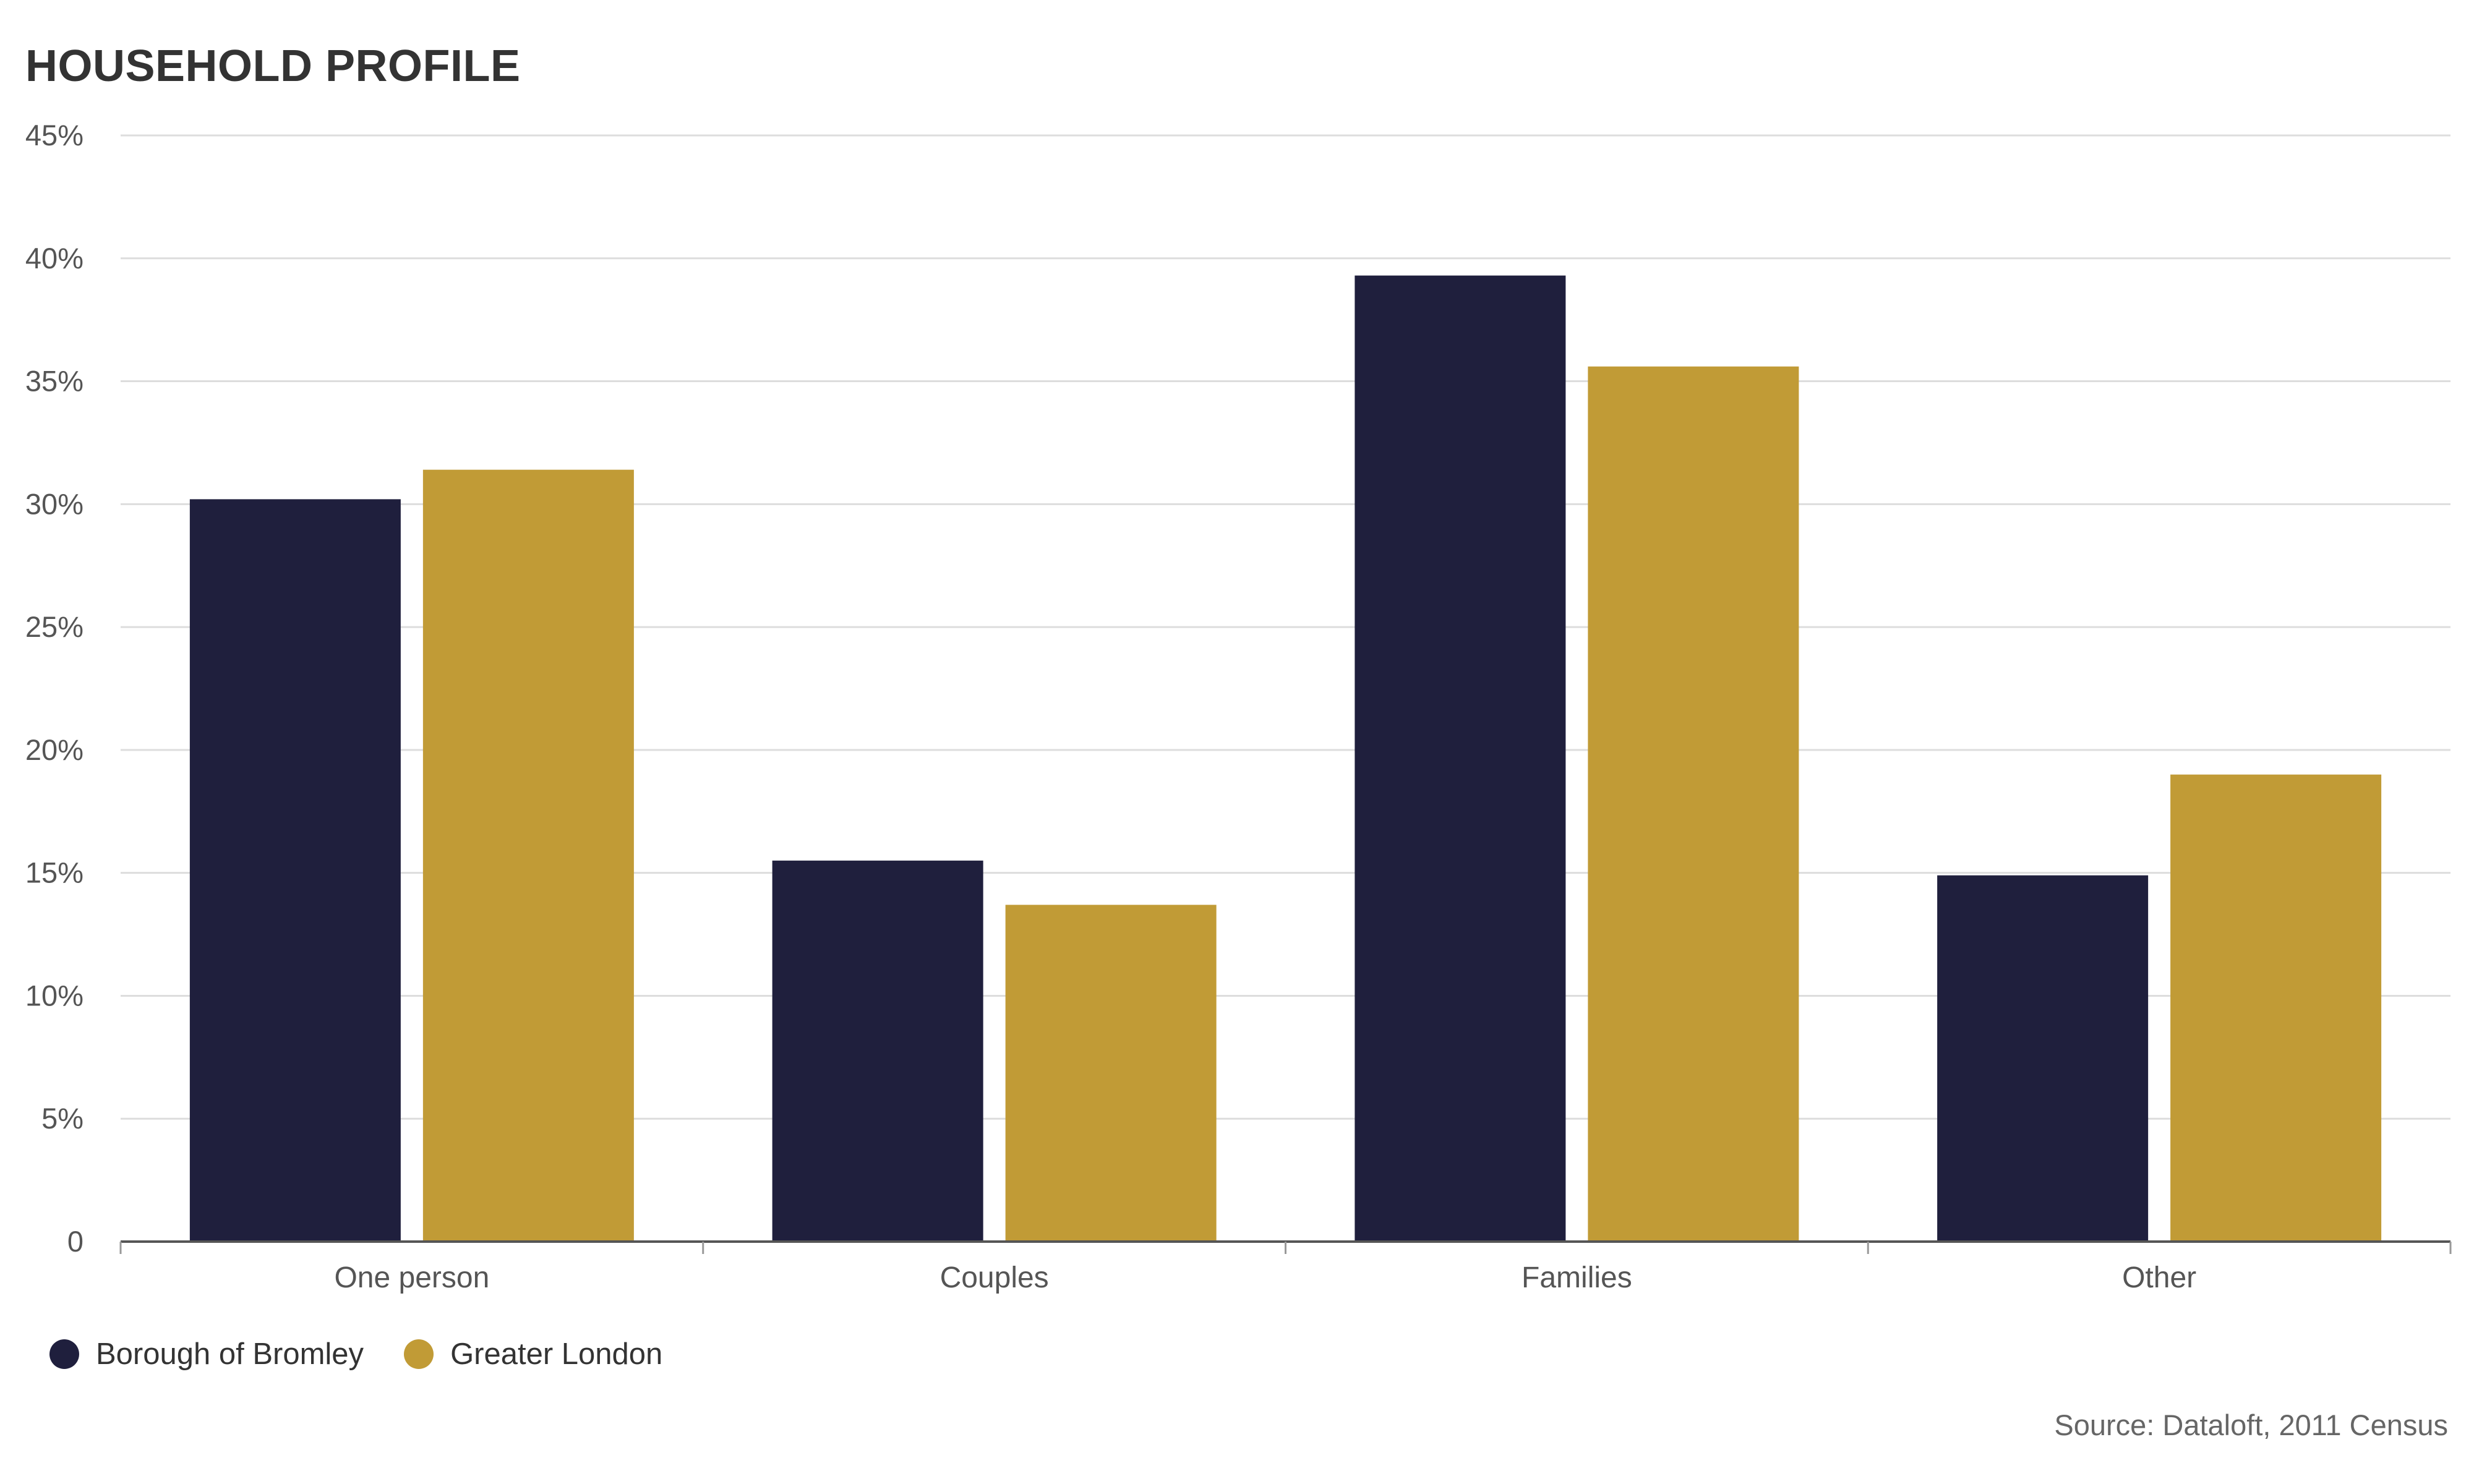  What do you see at coordinates (62, 1118) in the screenshot?
I see `y-tick-label: 5%` at bounding box center [62, 1118].